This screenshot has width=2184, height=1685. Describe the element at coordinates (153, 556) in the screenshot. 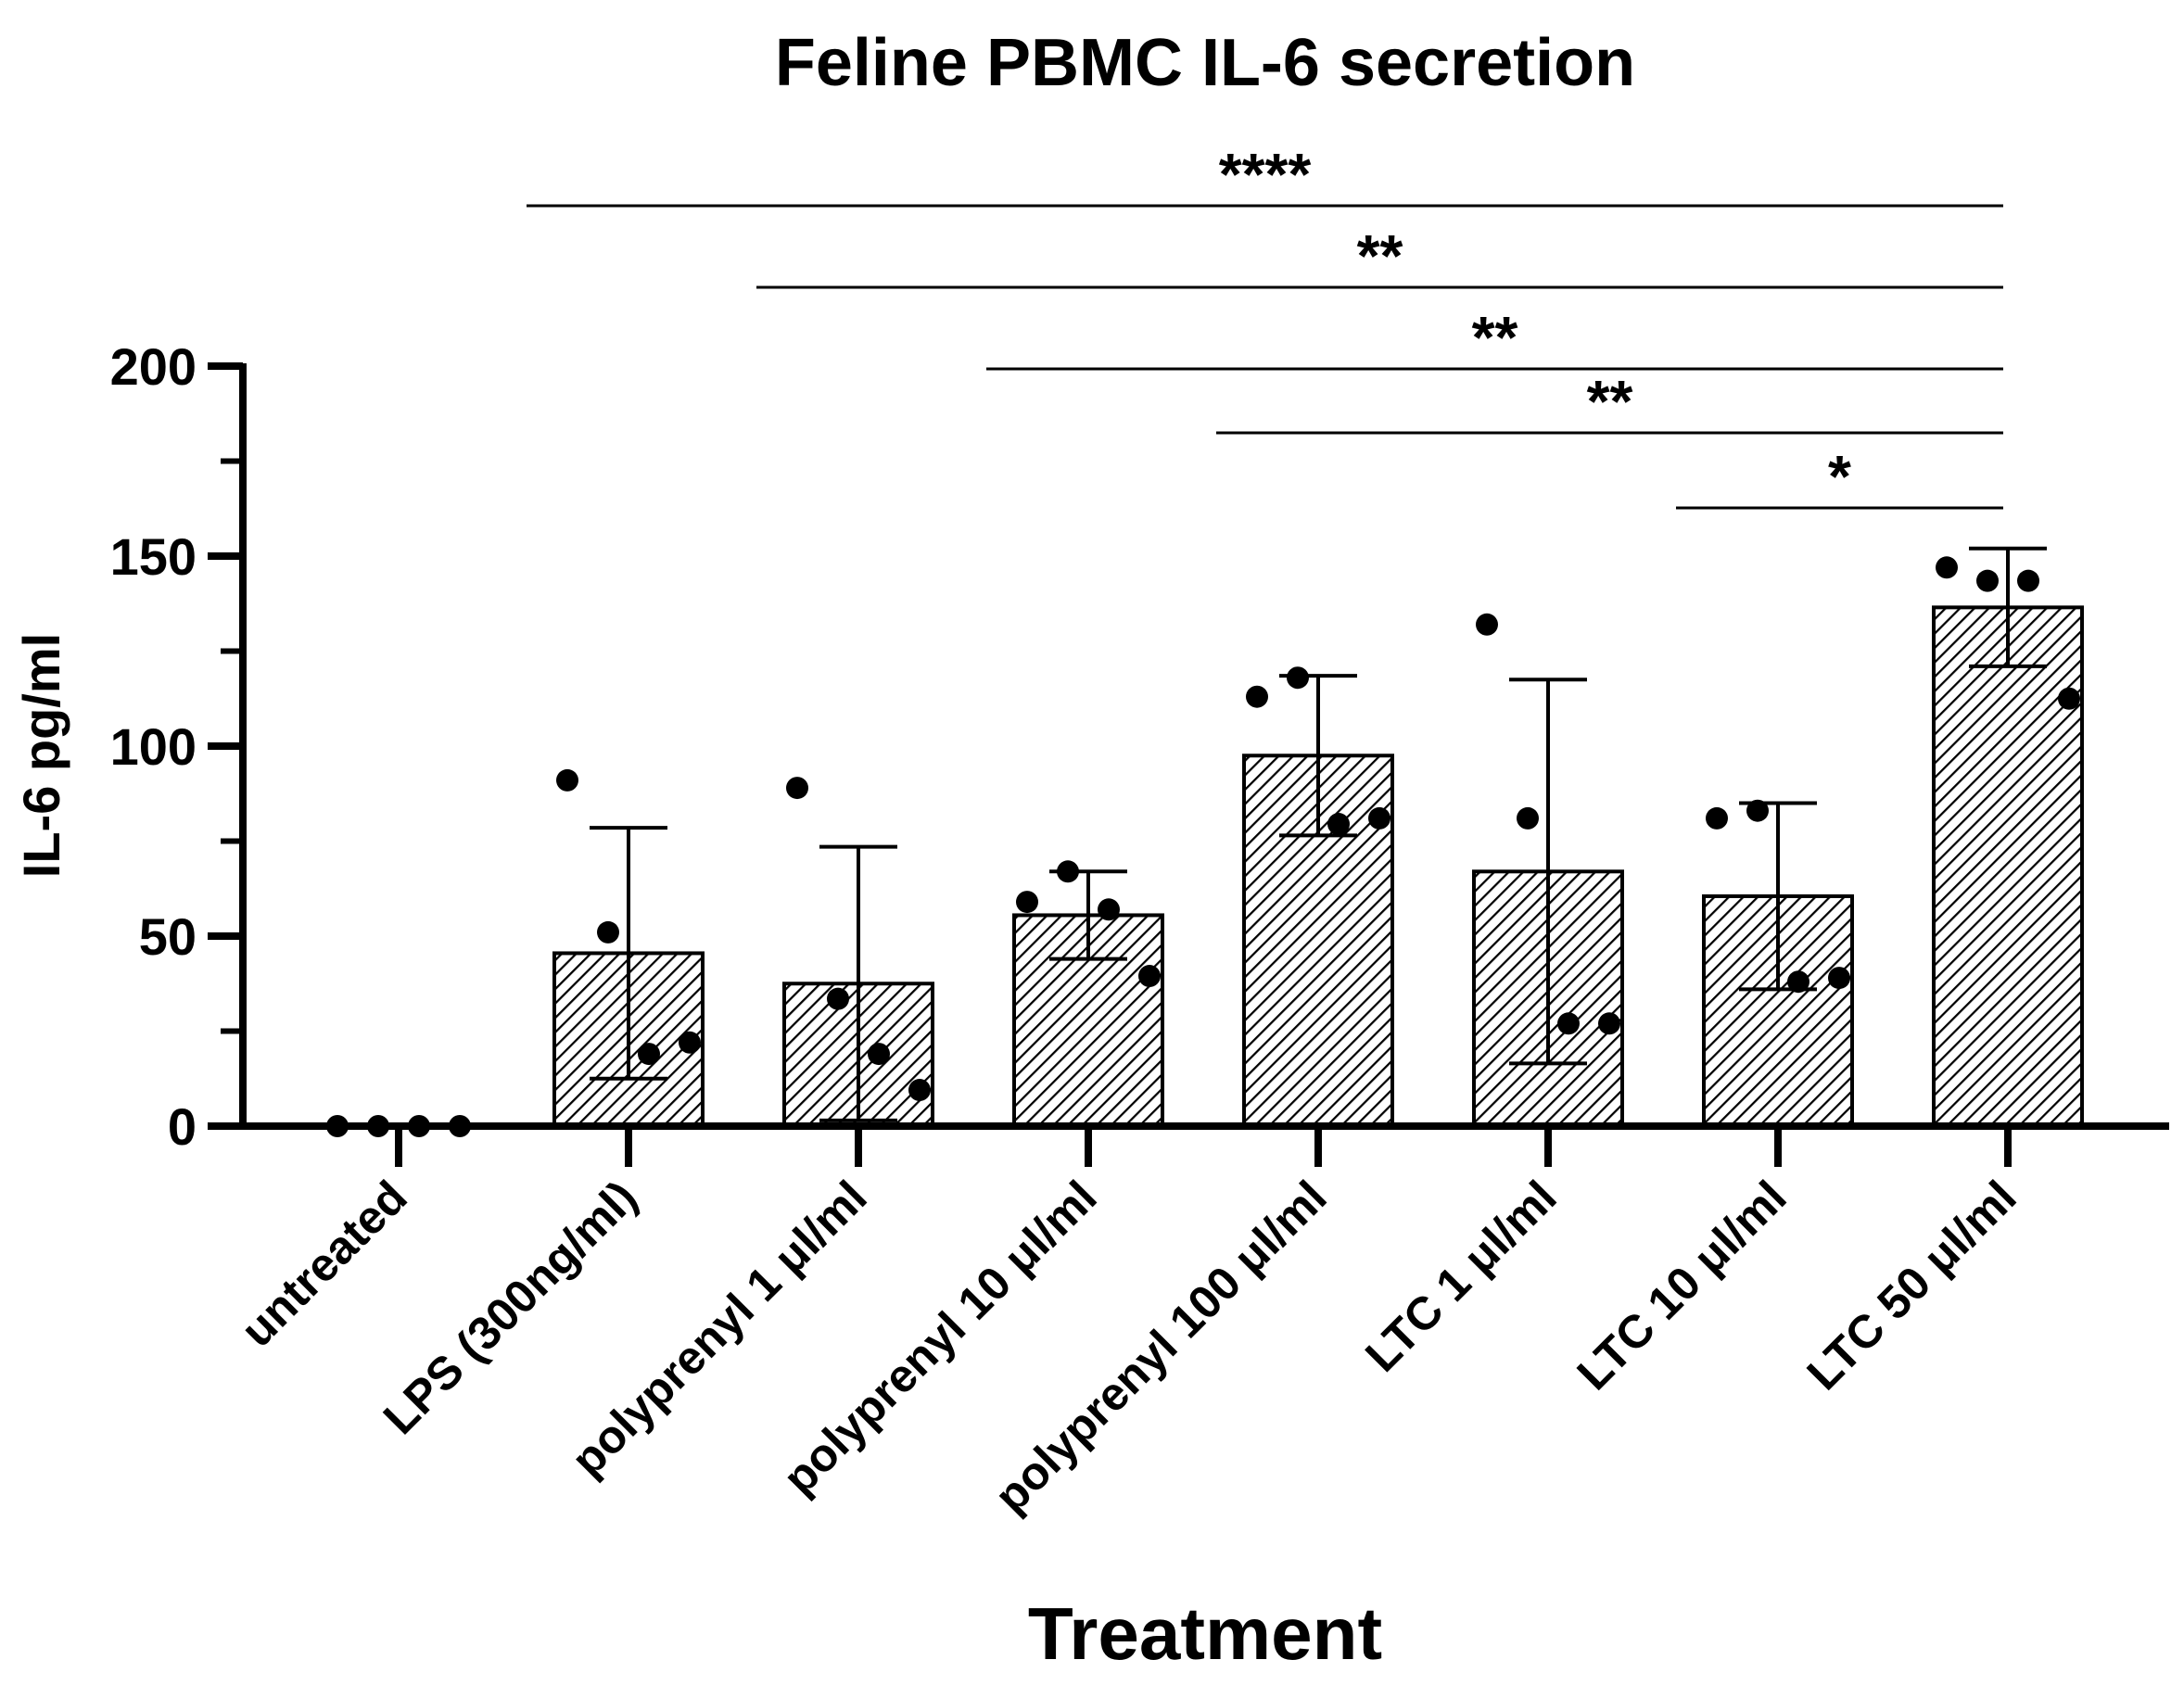

I see `y-tick-label-3: 150` at that location.